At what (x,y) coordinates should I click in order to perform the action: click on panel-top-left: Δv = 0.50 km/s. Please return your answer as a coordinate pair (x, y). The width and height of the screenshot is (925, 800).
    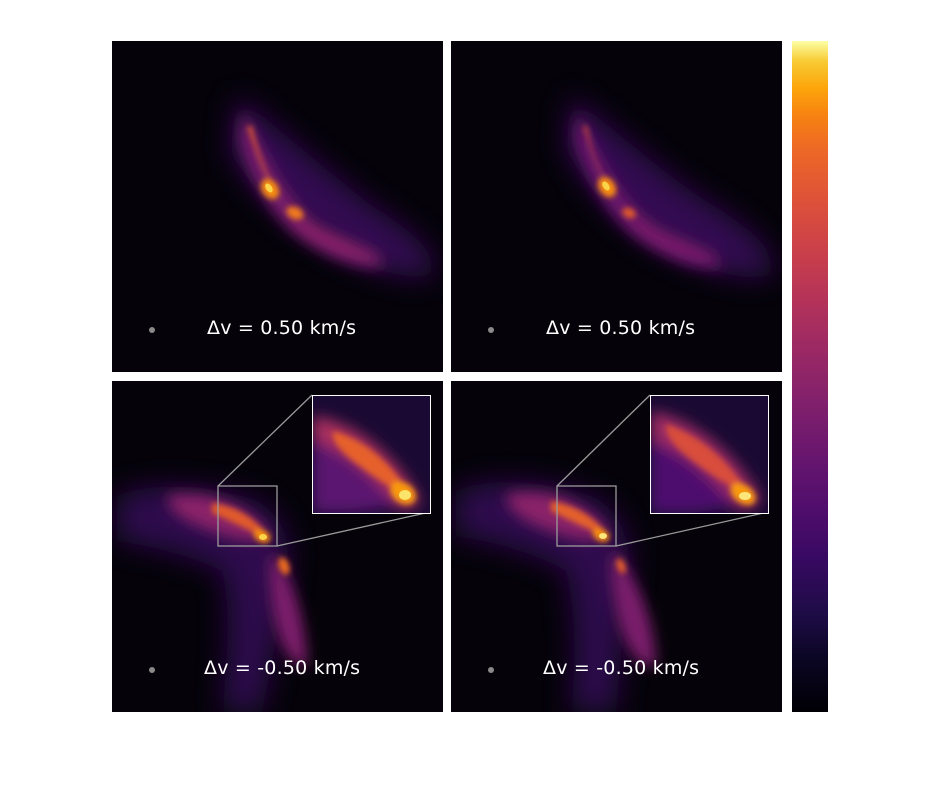
    Looking at the image, I should click on (277, 206).